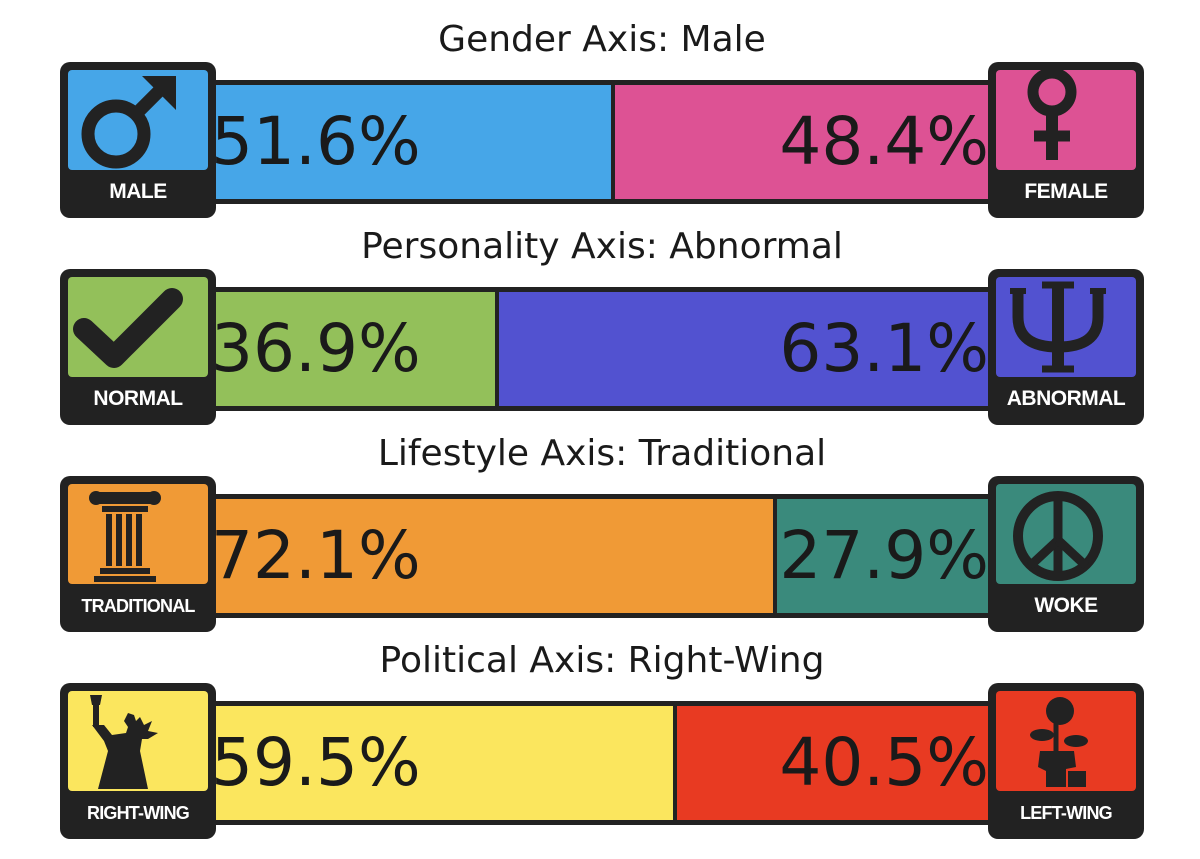  Describe the element at coordinates (884, 762) in the screenshot. I see `value-label-right: 40.5%` at that location.